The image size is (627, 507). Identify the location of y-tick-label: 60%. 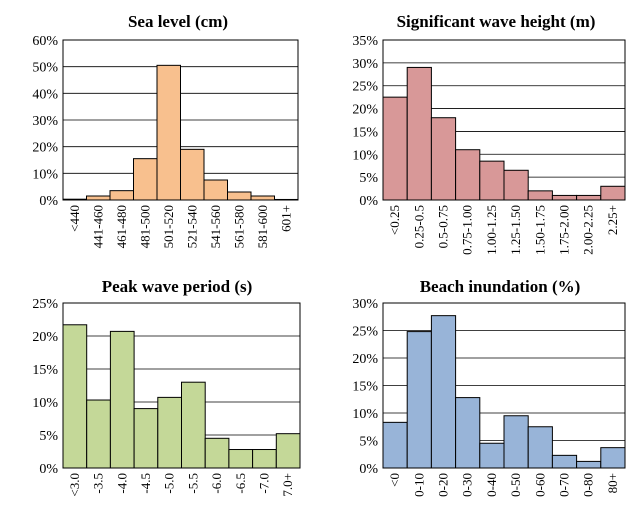
(45, 41).